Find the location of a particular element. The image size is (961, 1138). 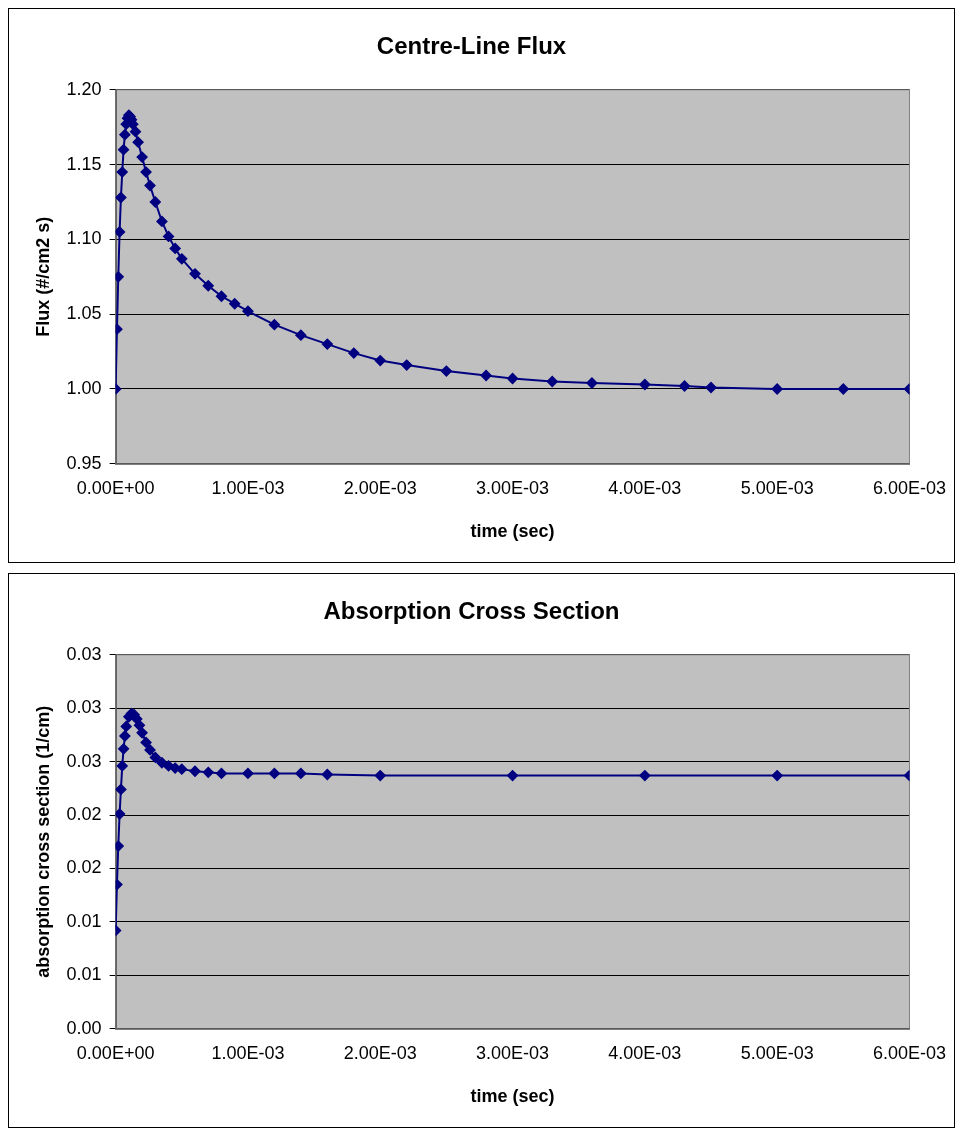

y-axis-title: Flux (#/cm2 s) is located at coordinates (42, 276).